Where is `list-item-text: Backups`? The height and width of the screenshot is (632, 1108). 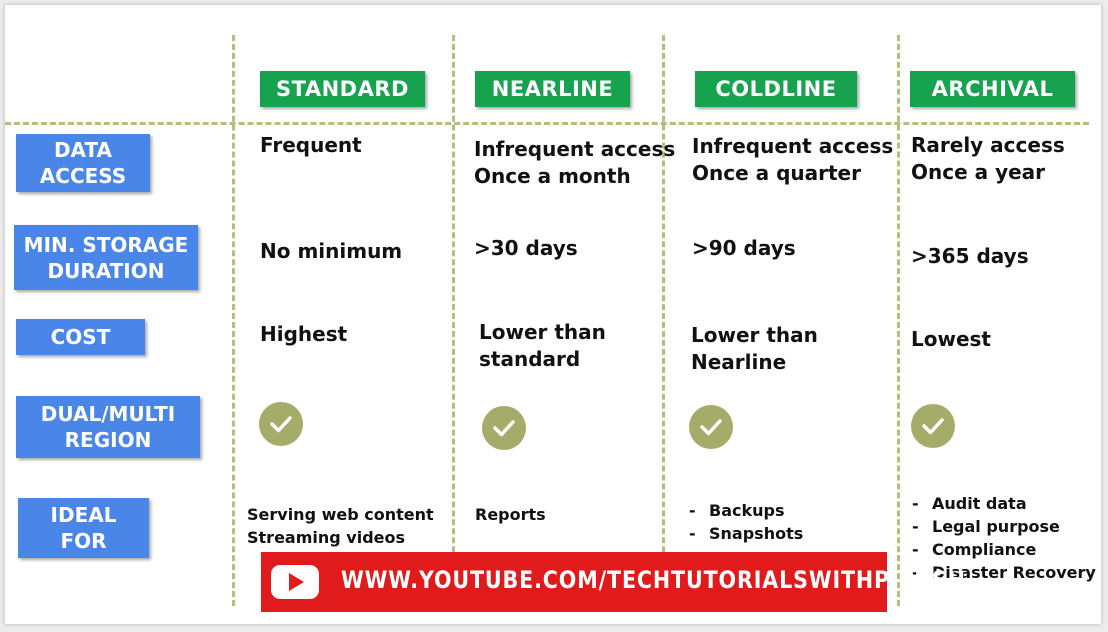 list-item-text: Backups is located at coordinates (747, 510).